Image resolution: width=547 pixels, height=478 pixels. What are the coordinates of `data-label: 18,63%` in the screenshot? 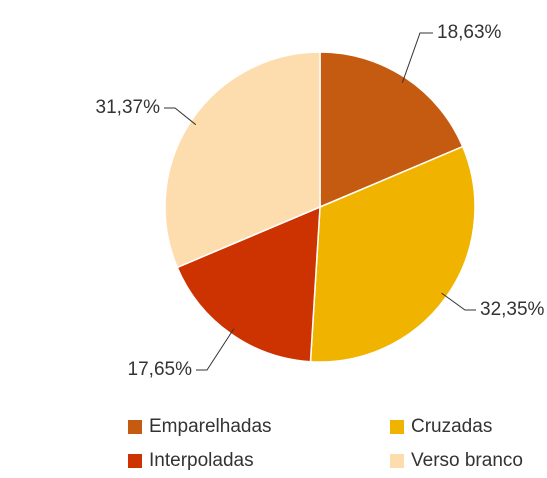 It's located at (469, 32).